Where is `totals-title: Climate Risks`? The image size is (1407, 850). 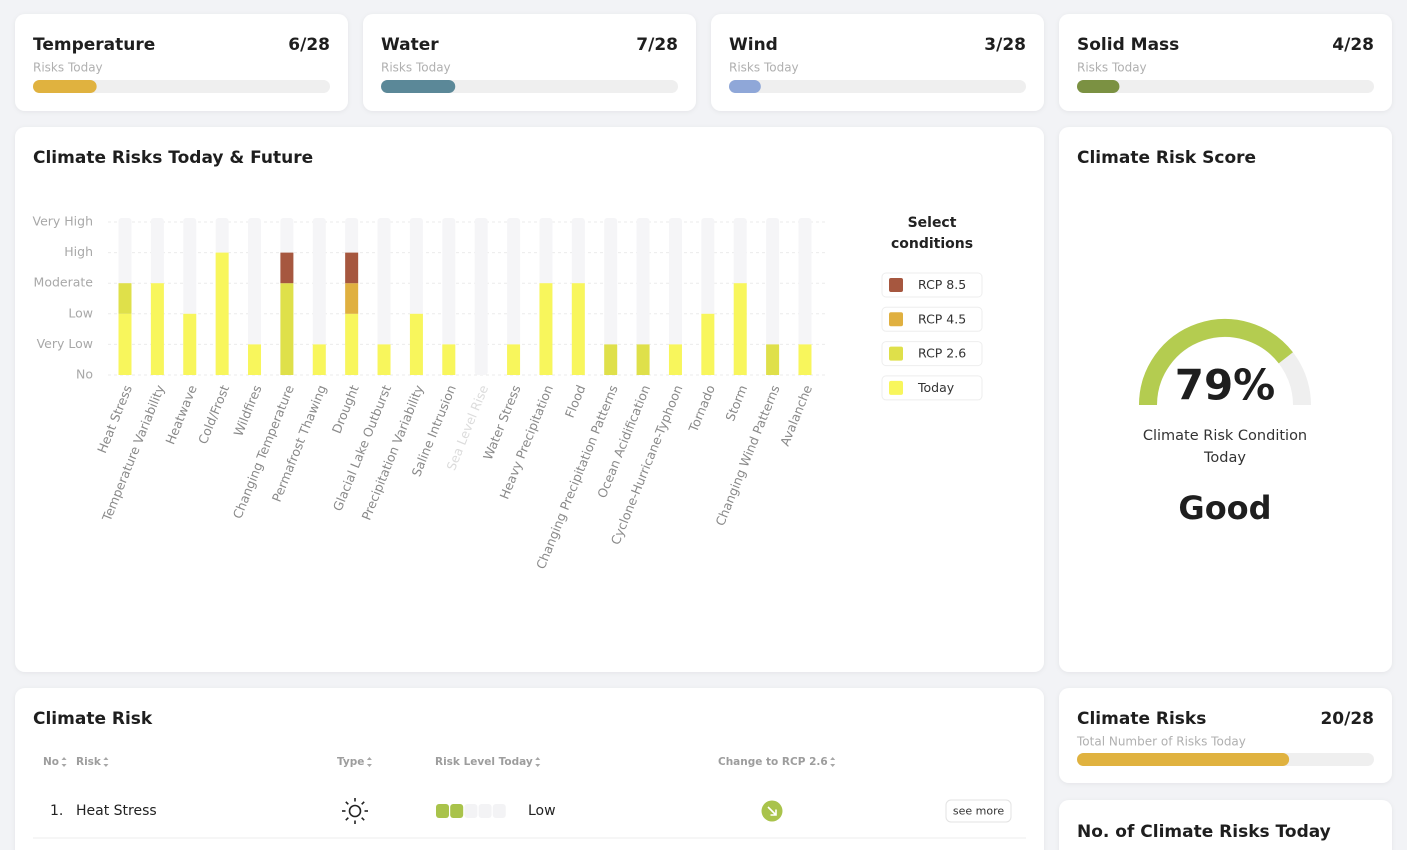
totals-title: Climate Risks is located at coordinates (1141, 719).